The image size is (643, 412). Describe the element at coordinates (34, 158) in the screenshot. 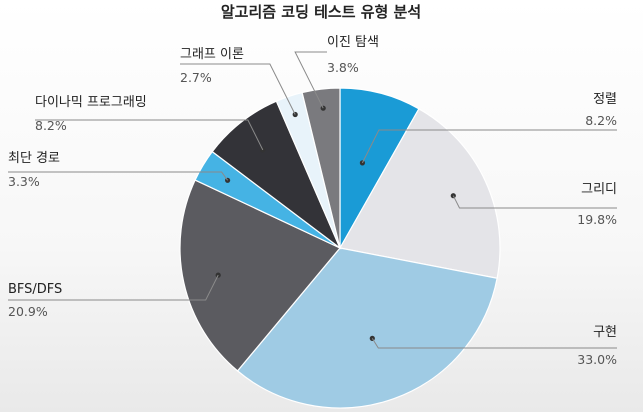

I see `slice-label: 최단 경로` at that location.